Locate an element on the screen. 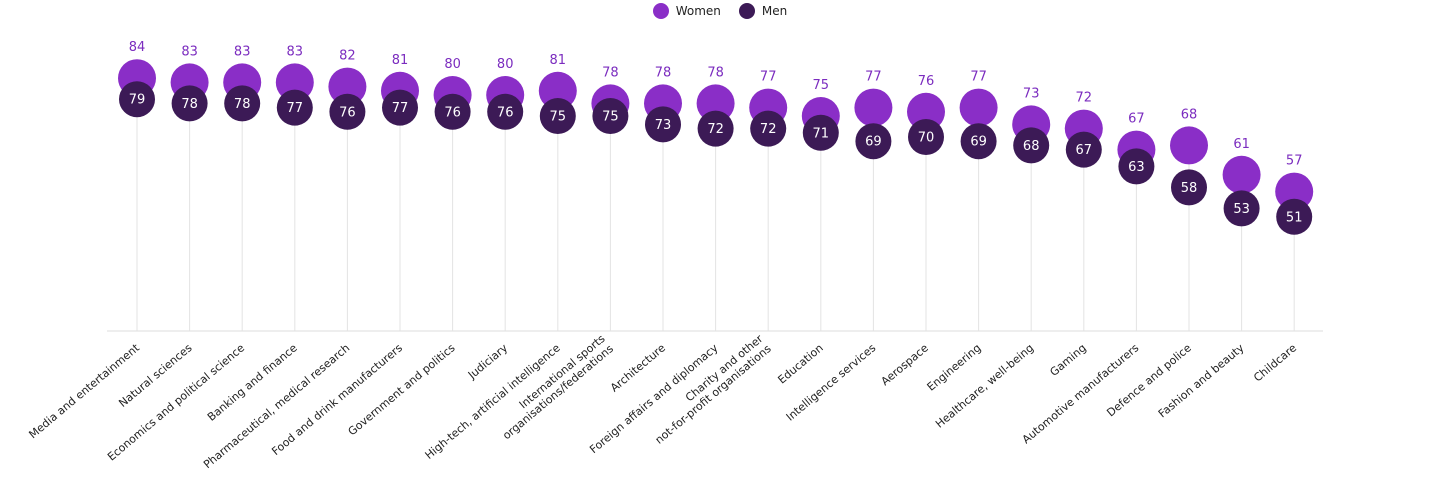  category-label: Judiciary is located at coordinates (488, 361).